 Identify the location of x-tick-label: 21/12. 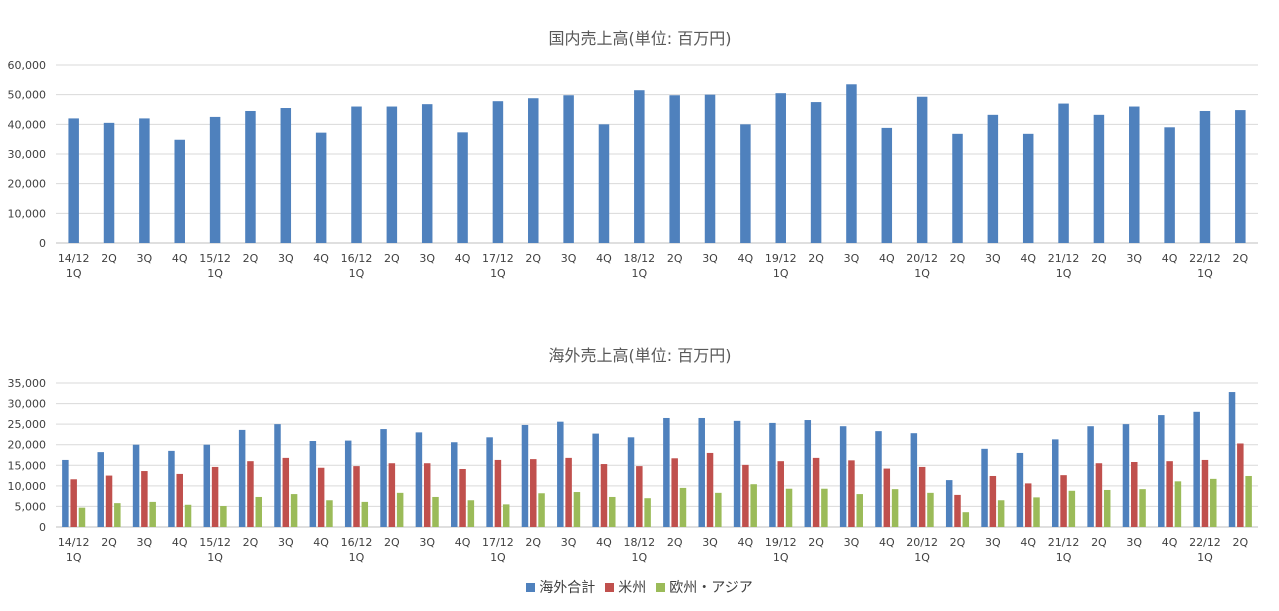
(1064, 258).